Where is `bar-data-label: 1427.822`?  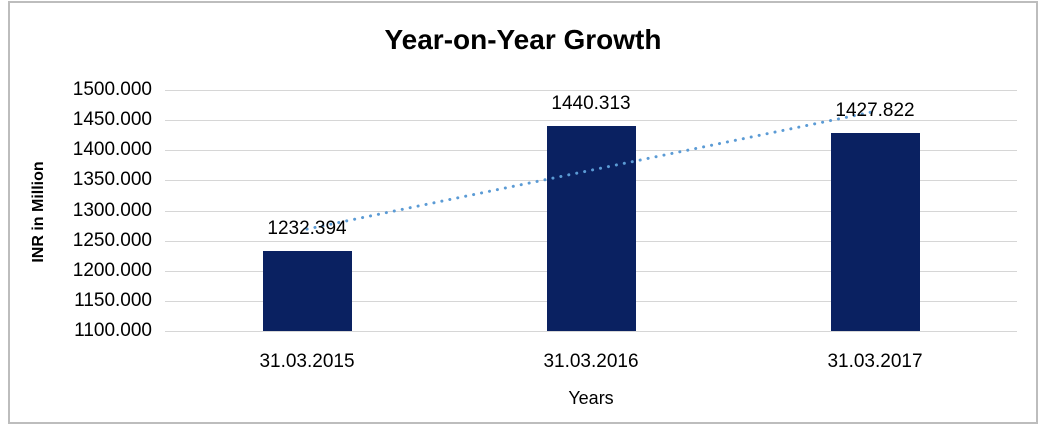
bar-data-label: 1427.822 is located at coordinates (875, 110).